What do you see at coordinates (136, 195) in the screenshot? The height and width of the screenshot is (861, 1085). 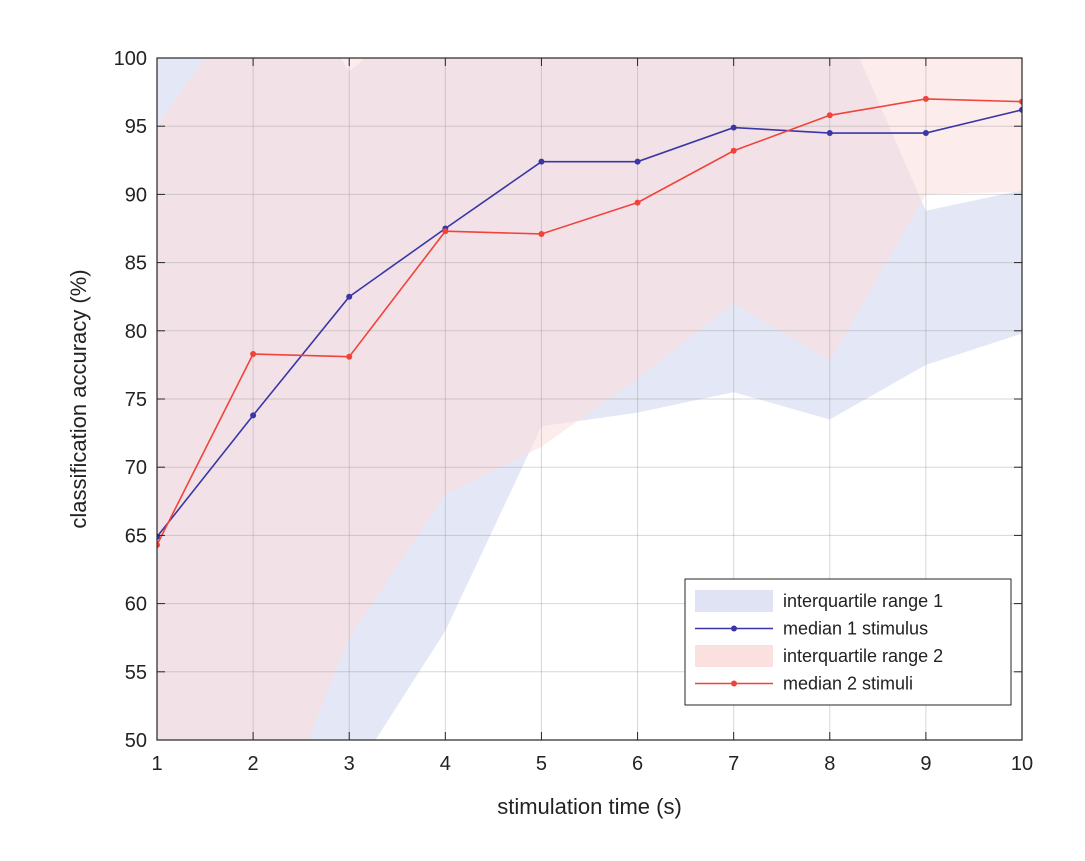 I see `y-tick-label: 90` at bounding box center [136, 195].